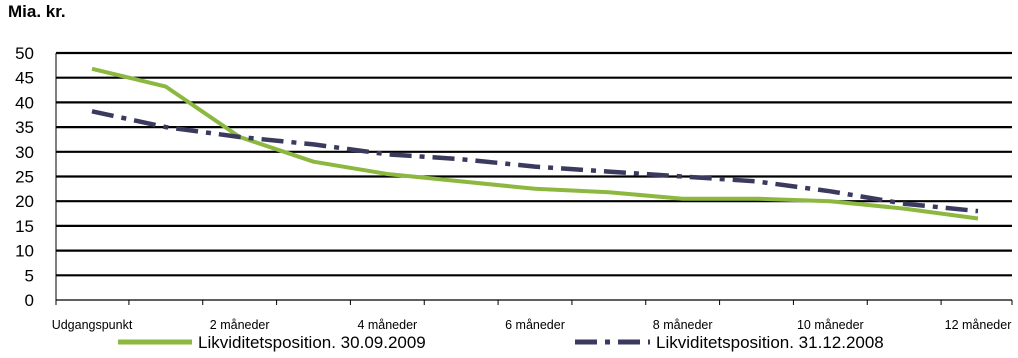 The height and width of the screenshot is (358, 1018). I want to click on legend-label-1: Likviditetsposition. 30.09.2009, so click(312, 342).